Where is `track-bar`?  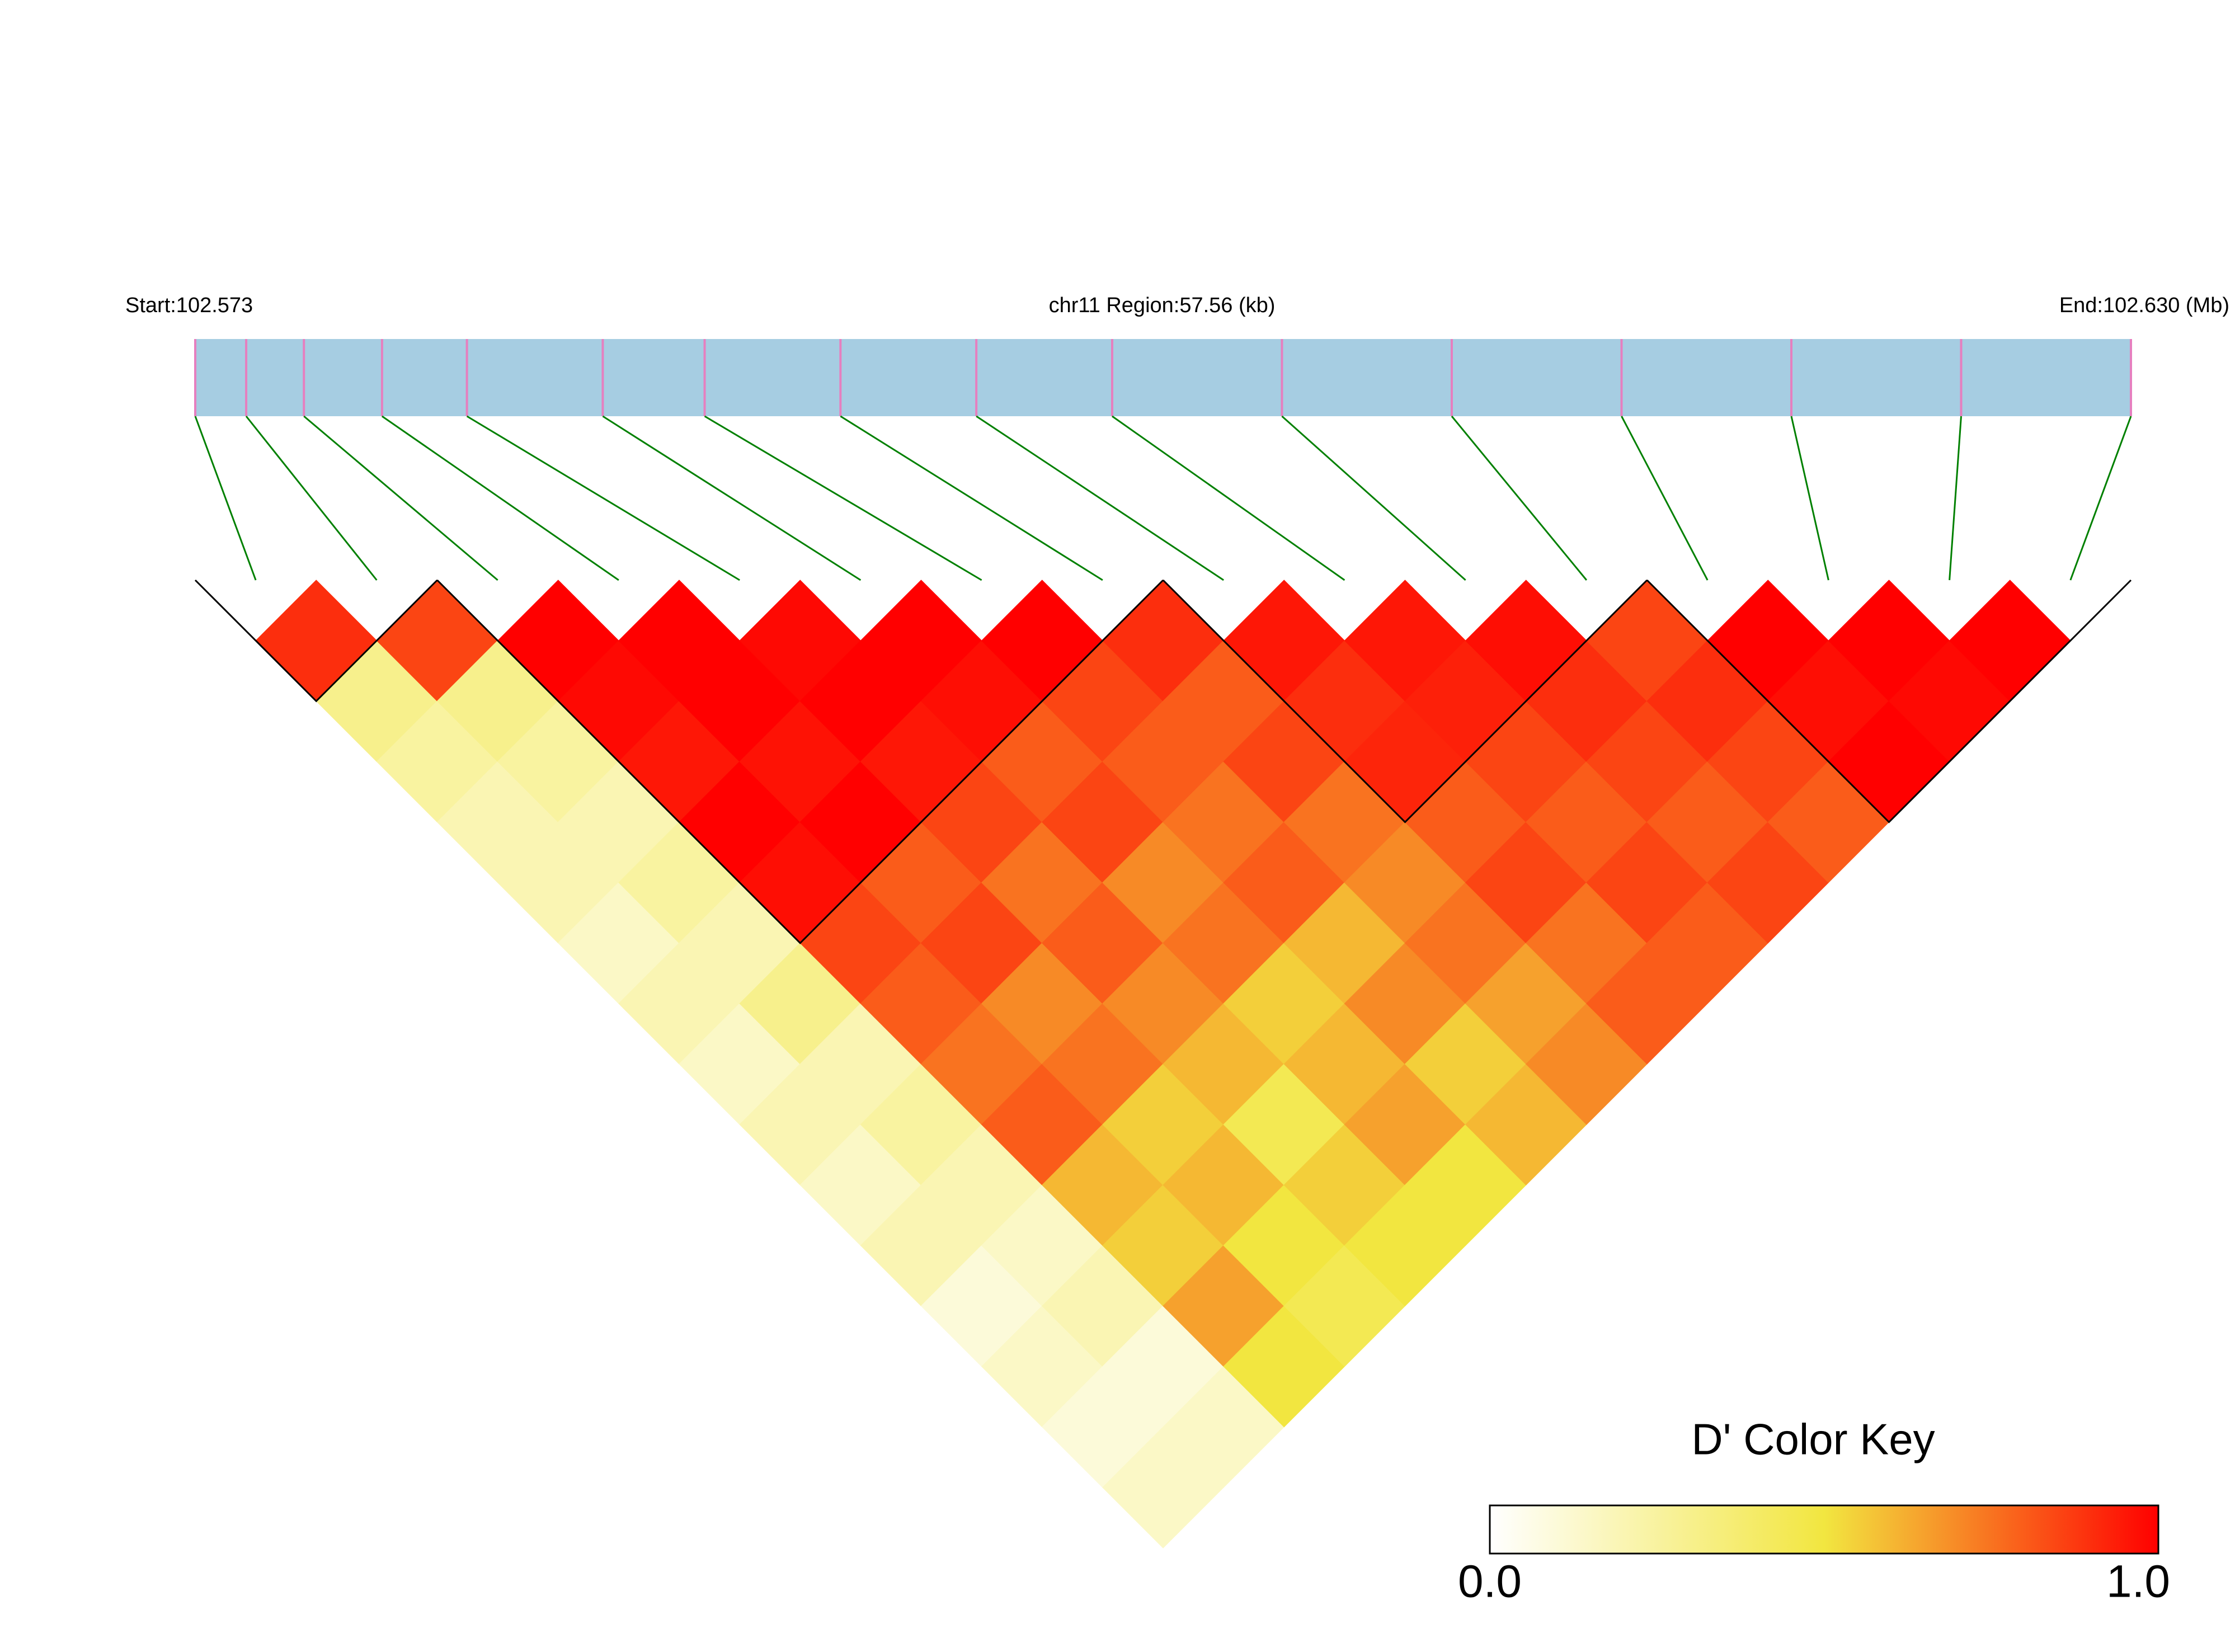 track-bar is located at coordinates (1163, 377).